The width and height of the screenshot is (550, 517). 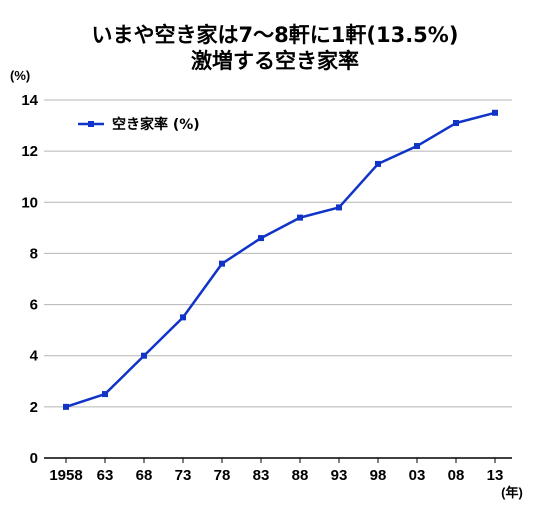 I want to click on x-tick-label: 78, so click(x=222, y=475).